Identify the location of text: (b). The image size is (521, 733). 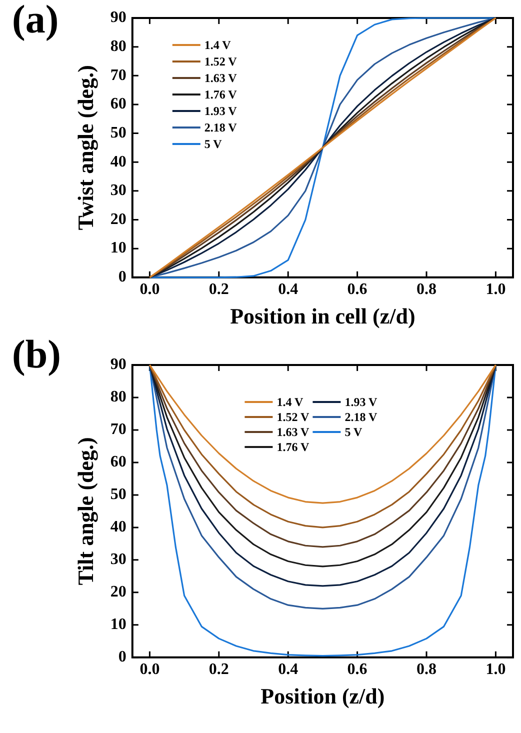
(36, 353).